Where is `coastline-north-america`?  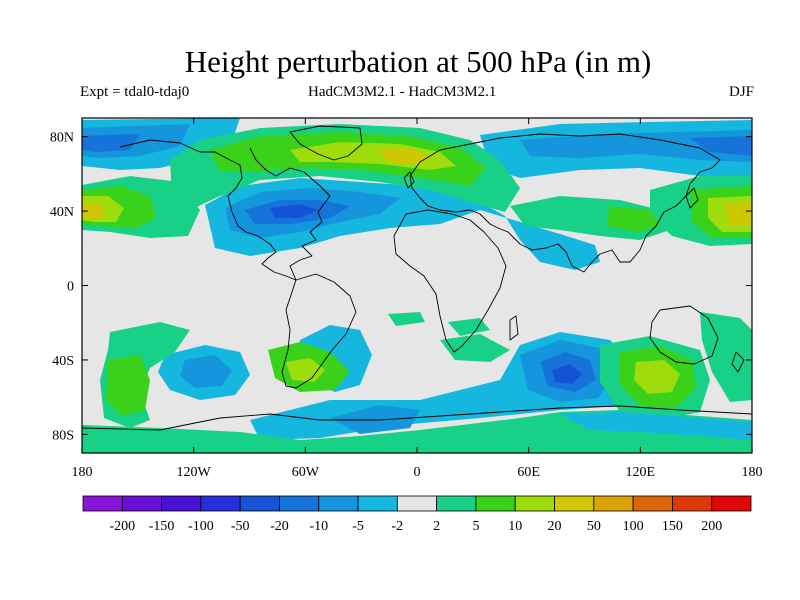
coastline-north-america is located at coordinates (225, 210).